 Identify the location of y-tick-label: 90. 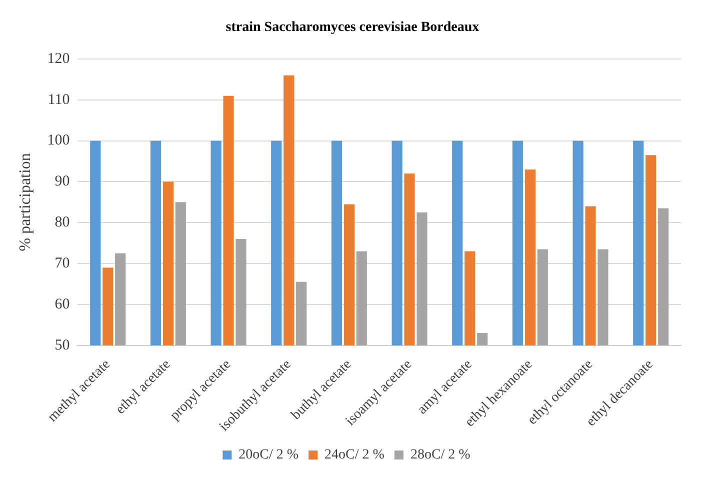
(62, 182).